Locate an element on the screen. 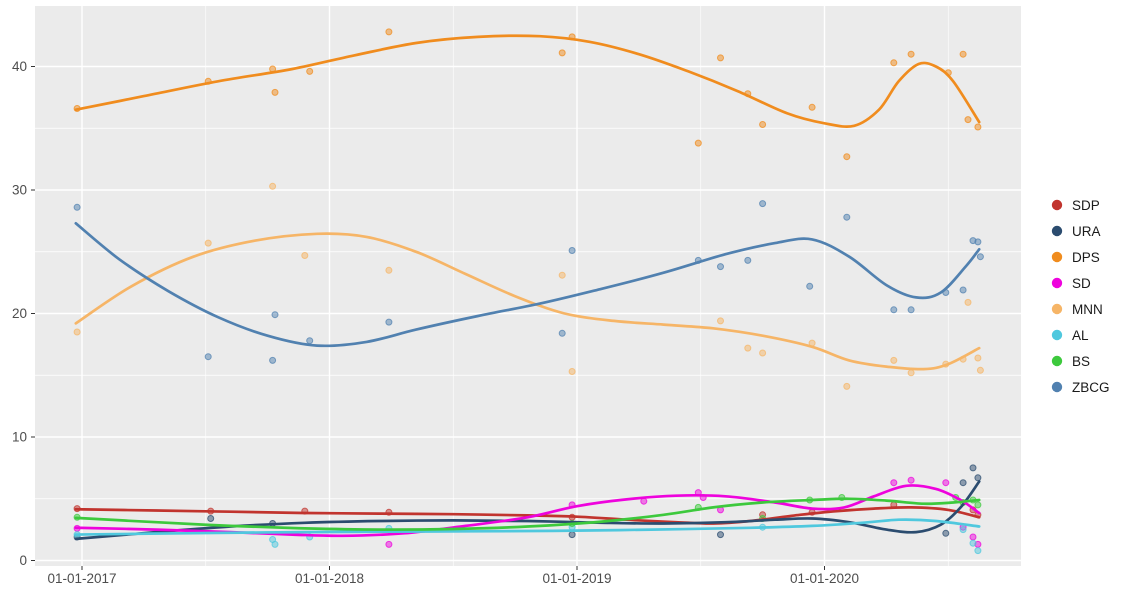 The width and height of the screenshot is (1137, 600). smooth-line-BS is located at coordinates (527, 514).